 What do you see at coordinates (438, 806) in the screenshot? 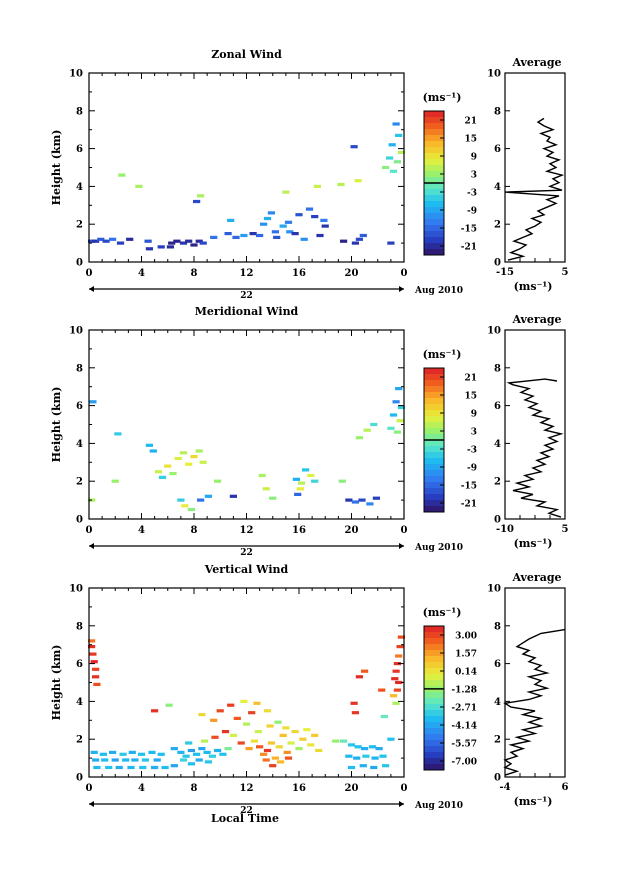
I see `date-suffix: Aug 2010` at bounding box center [438, 806].